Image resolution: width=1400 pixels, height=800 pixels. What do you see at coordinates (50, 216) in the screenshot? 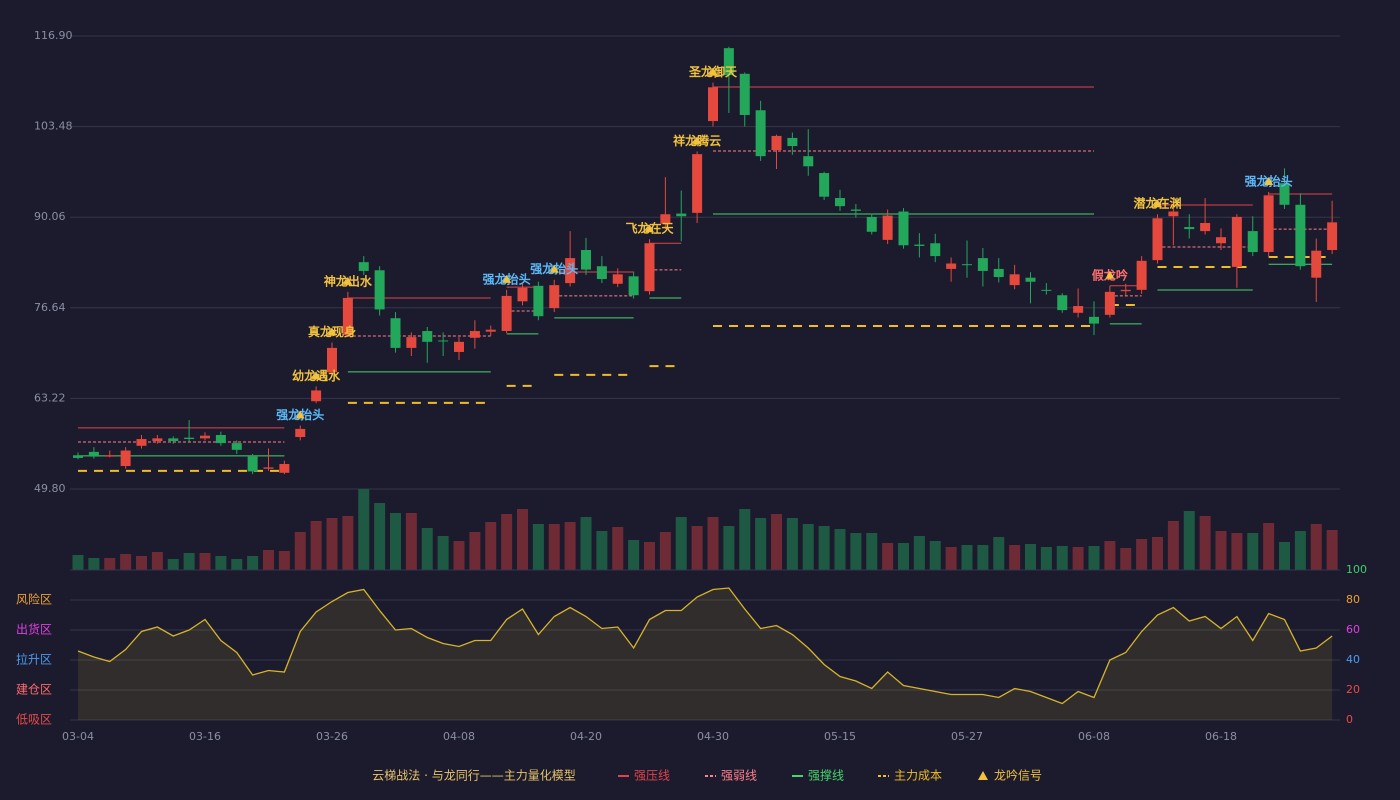
I see `y-tick-label: 90.06` at bounding box center [50, 216].